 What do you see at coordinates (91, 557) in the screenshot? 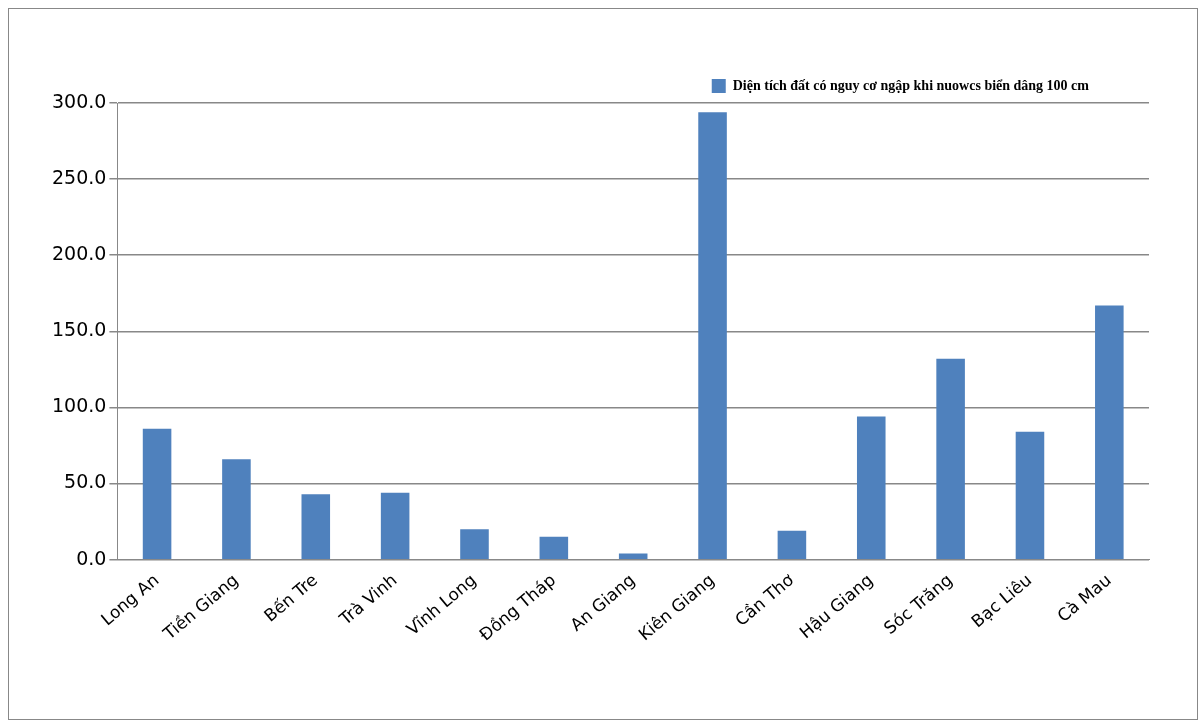
I see `y-tick-label: 0.0` at bounding box center [91, 557].